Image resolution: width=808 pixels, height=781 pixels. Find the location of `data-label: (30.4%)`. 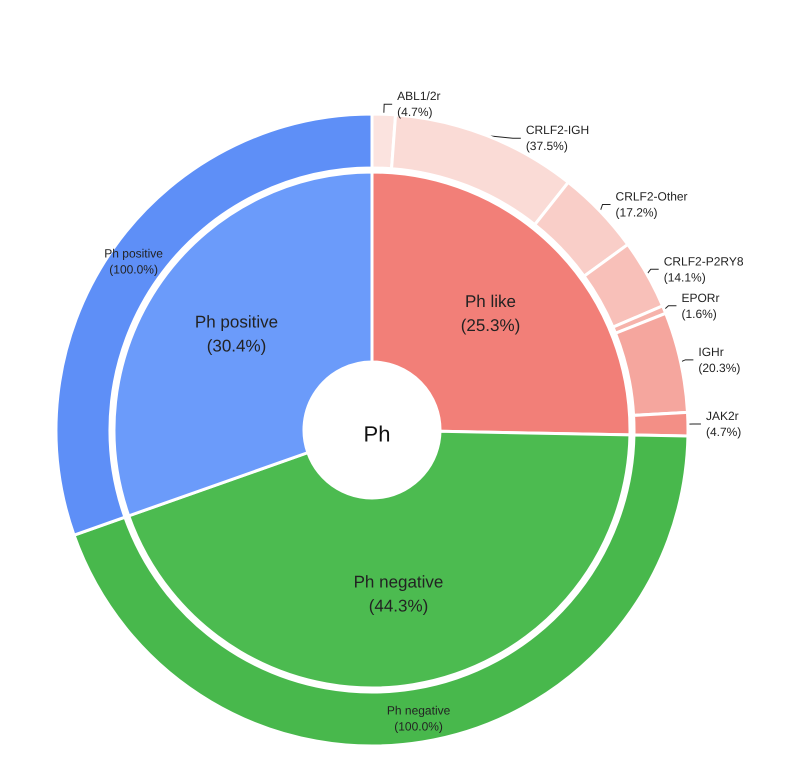

data-label: (30.4%) is located at coordinates (236, 346).